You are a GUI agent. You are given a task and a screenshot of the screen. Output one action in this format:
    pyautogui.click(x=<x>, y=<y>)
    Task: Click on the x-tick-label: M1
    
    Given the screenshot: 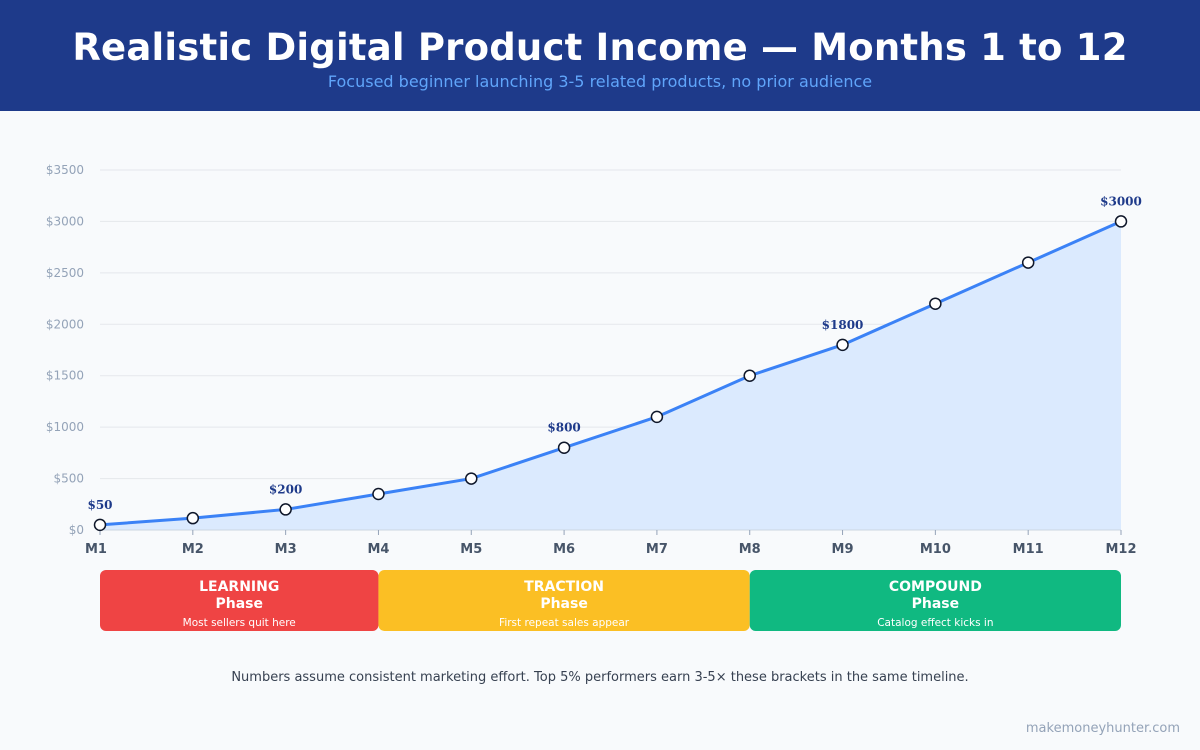 What is the action you would take?
    pyautogui.click(x=96, y=549)
    